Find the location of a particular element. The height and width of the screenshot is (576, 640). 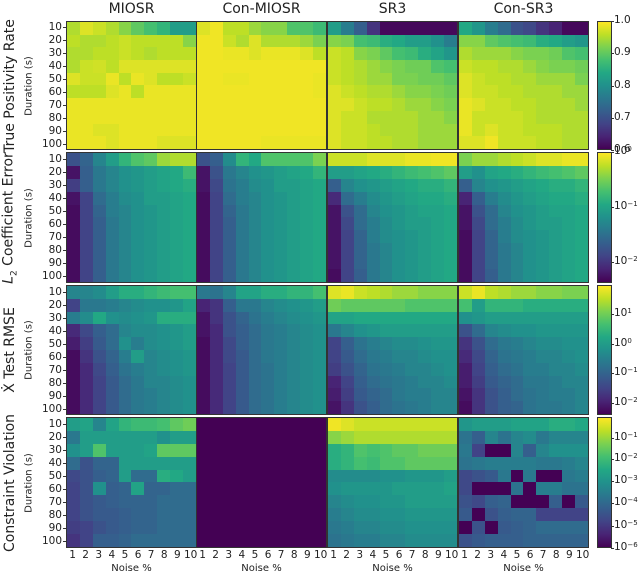

y-tick-label: 10 is located at coordinates (55, 158).